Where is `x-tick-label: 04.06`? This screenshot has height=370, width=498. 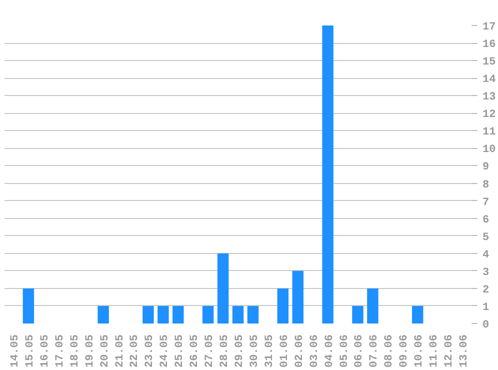 x-tick-label: 04.06 is located at coordinates (330, 351).